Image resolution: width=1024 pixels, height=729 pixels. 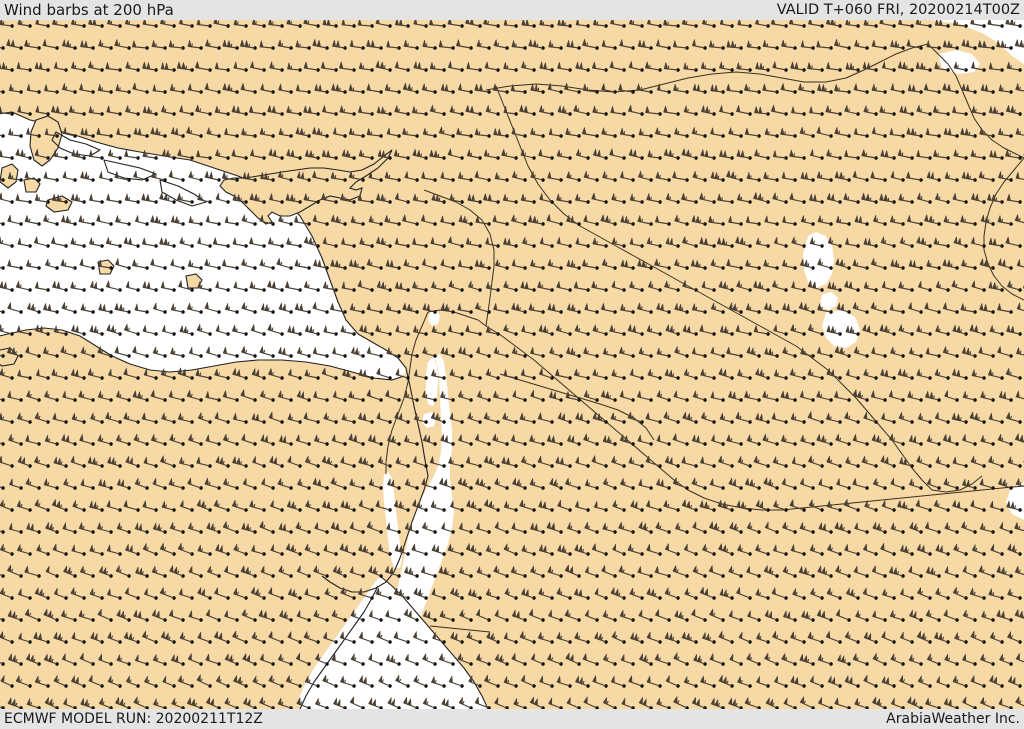 I want to click on gulf-of-aqaba, so click(x=392, y=520).